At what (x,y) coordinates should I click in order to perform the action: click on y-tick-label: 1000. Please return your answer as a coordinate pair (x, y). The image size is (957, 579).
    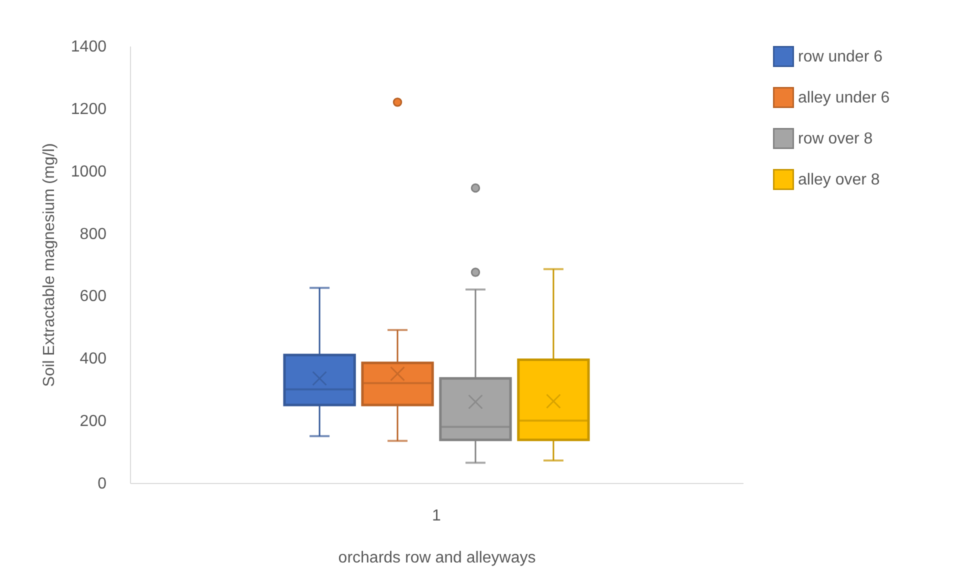
    Looking at the image, I should click on (88, 171).